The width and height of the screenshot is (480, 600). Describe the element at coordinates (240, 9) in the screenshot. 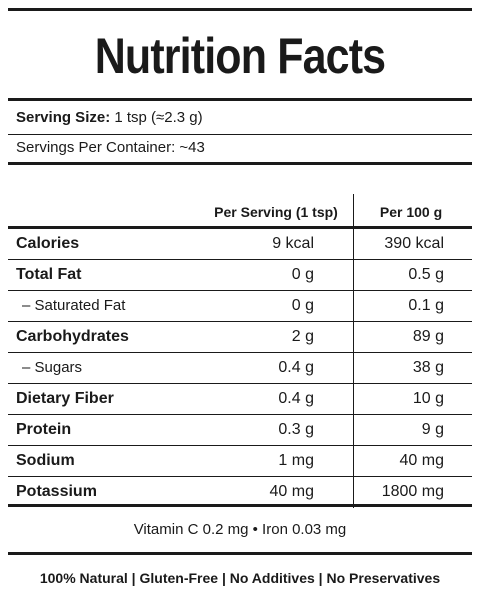

I see `top-border` at that location.